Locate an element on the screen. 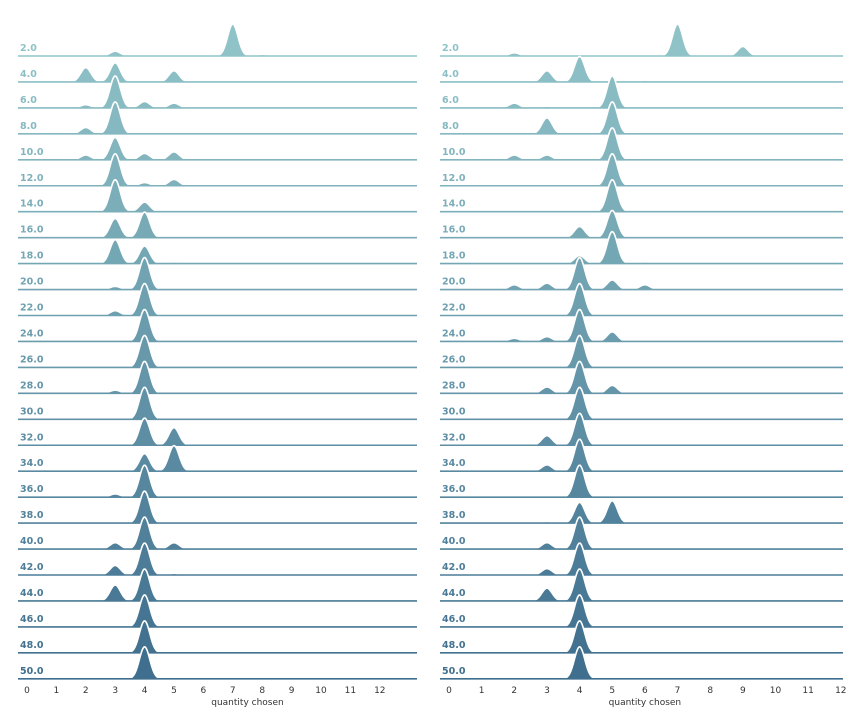 Image resolution: width=856 pixels, height=718 pixels. row-label: 12.0 is located at coordinates (32, 178).